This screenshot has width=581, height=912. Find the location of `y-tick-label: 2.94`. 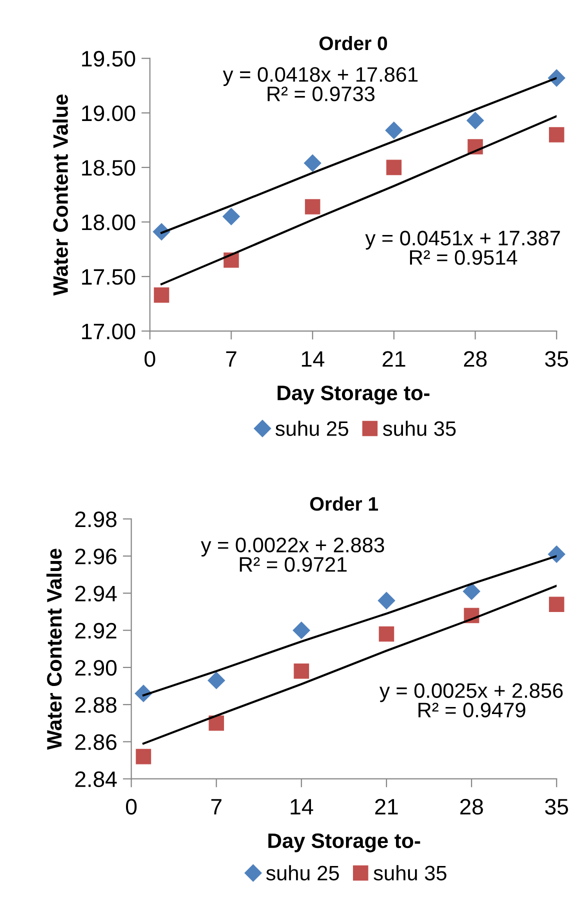

y-tick-label: 2.94 is located at coordinates (96, 594).